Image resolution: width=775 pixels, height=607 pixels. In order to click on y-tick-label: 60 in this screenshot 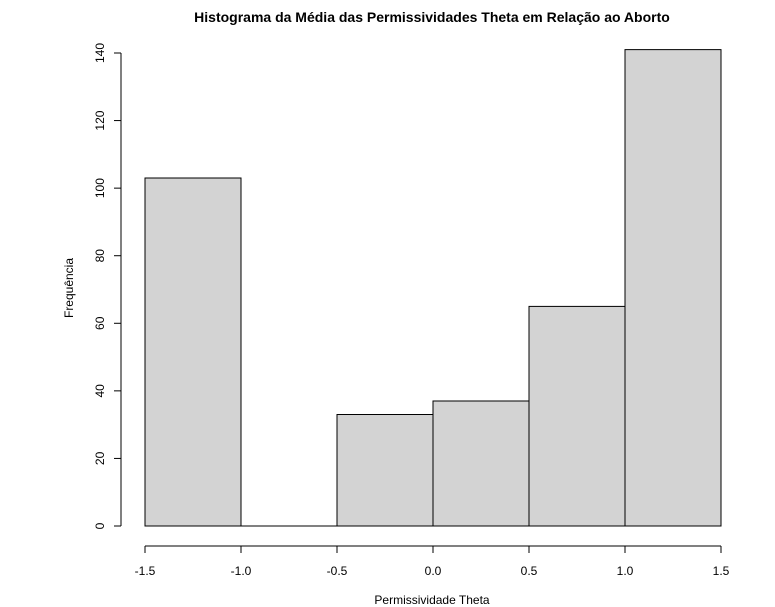, I will do `click(100, 323)`.